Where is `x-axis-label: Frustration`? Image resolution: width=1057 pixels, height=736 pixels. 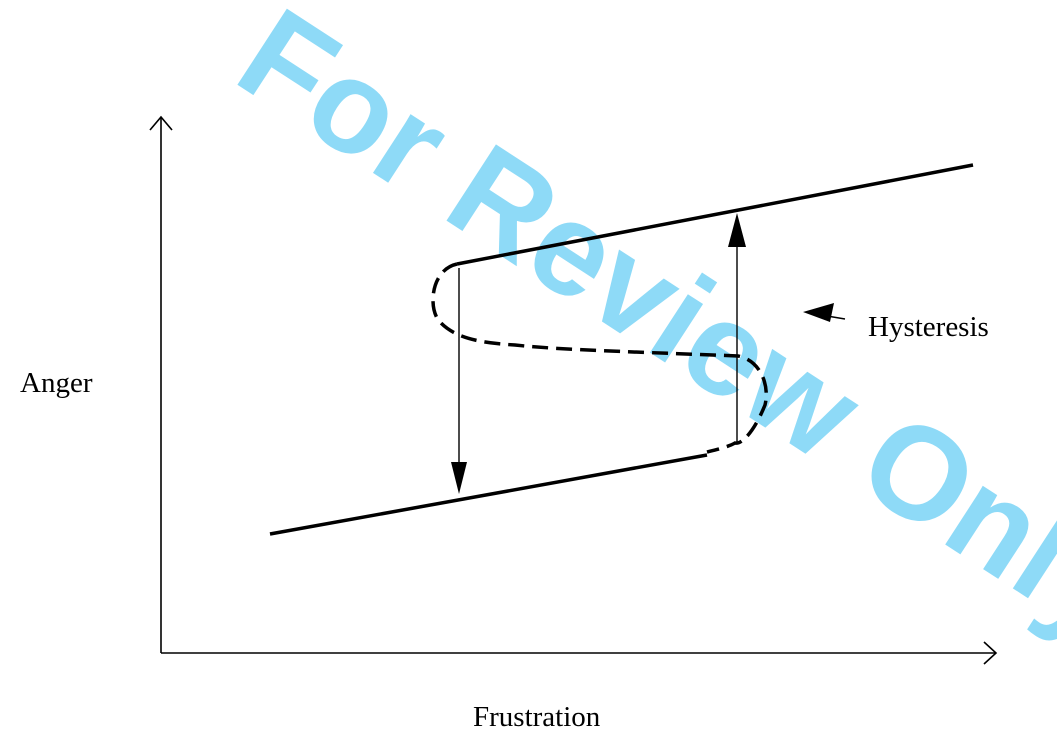 x-axis-label: Frustration is located at coordinates (537, 717).